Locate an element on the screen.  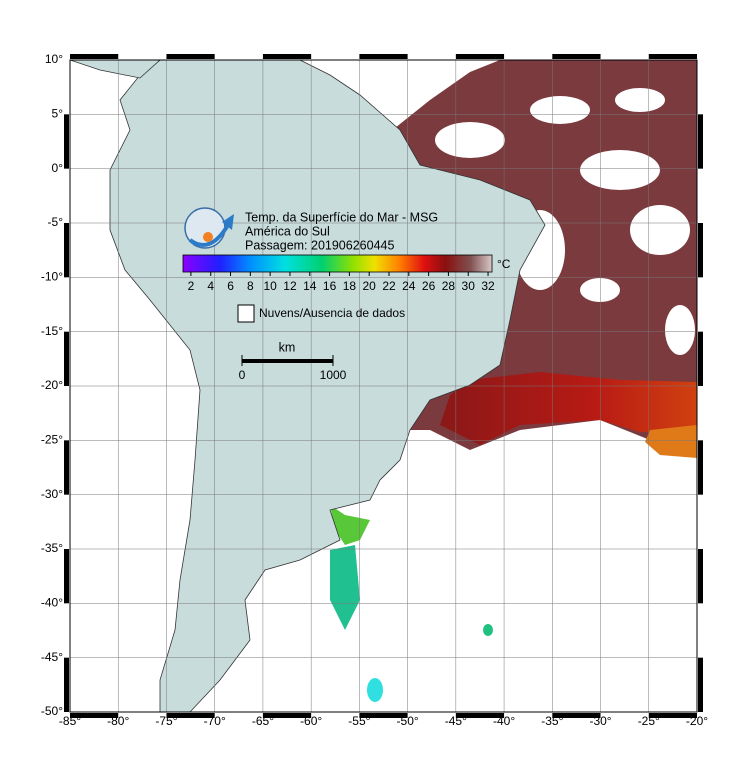
legend-label: Nuvens/Ausencia de dados is located at coordinates (332, 313).